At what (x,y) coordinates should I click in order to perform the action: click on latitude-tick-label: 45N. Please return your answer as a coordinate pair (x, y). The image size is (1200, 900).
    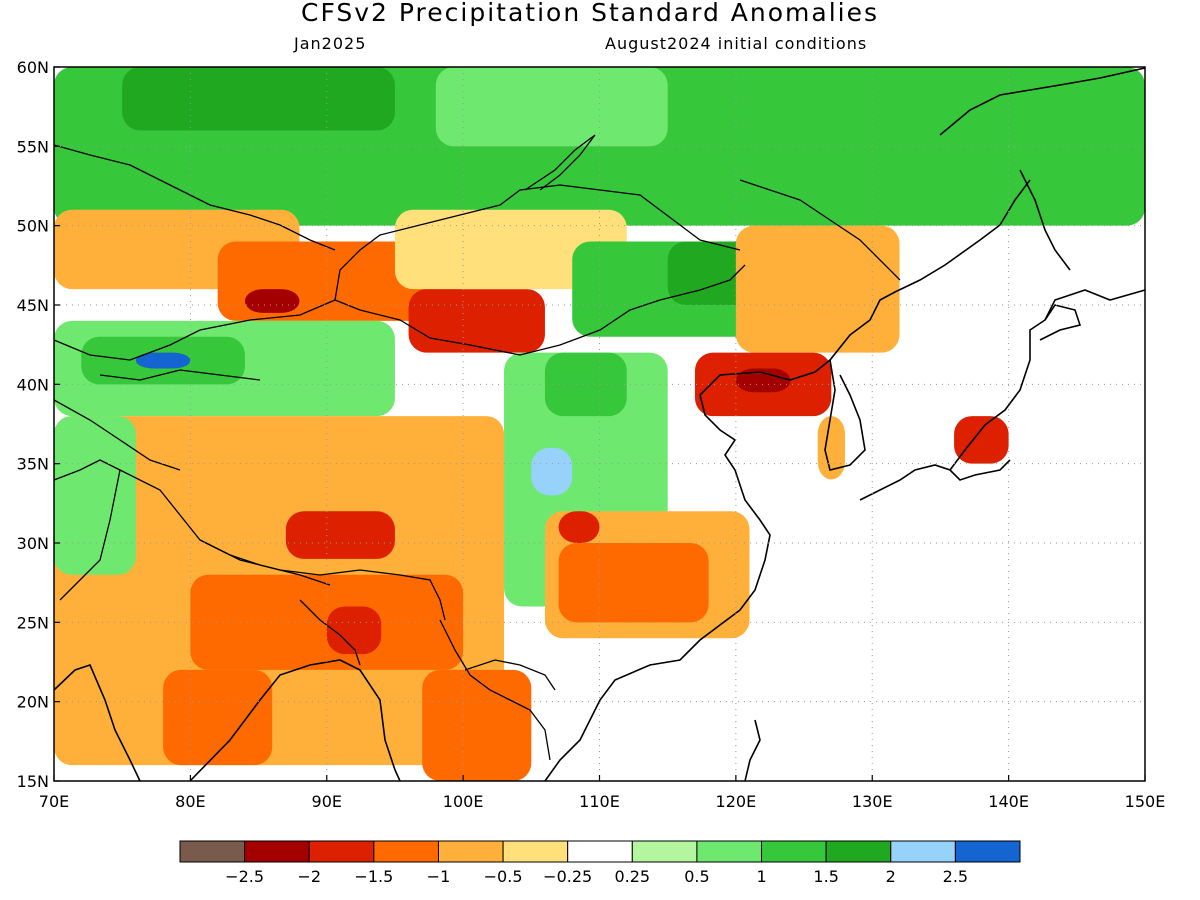
    Looking at the image, I should click on (33, 305).